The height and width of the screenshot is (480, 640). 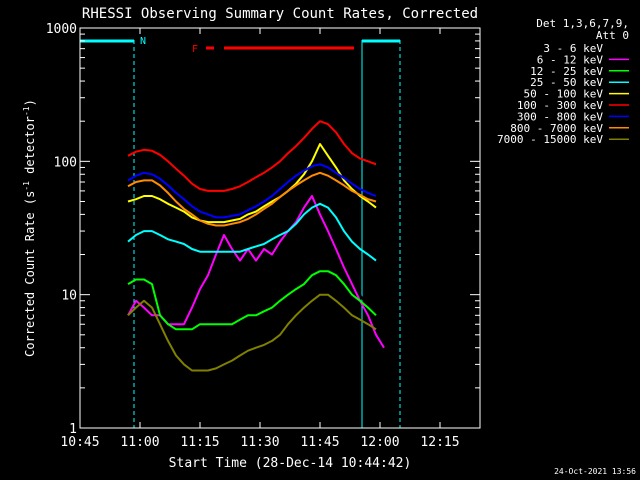 What do you see at coordinates (61, 29) in the screenshot?
I see `y-tick-label-3: 1000` at bounding box center [61, 29].